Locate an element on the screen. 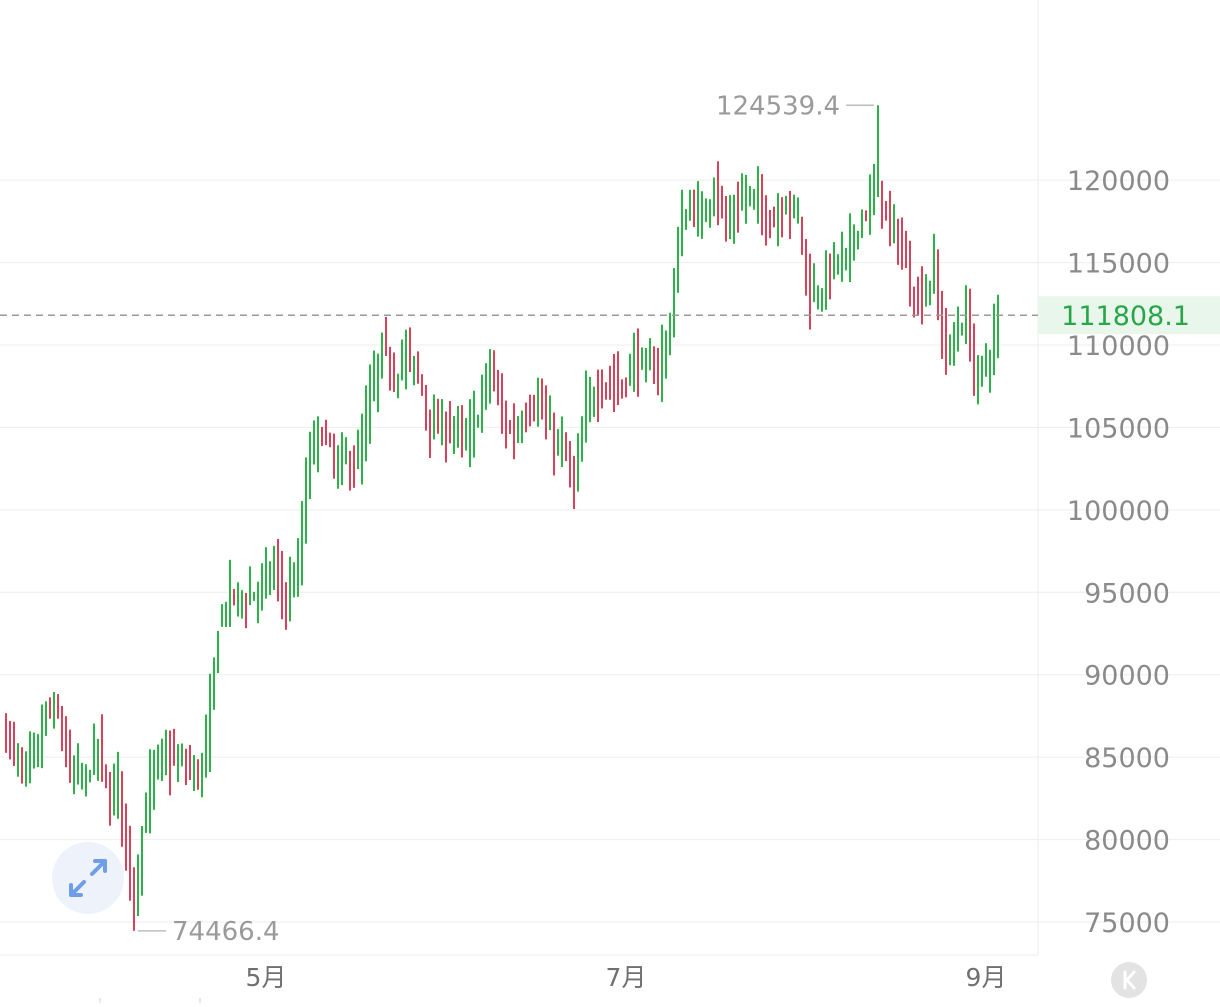 This screenshot has width=1220, height=1007. collapse-chart-button is located at coordinates (1129, 980).